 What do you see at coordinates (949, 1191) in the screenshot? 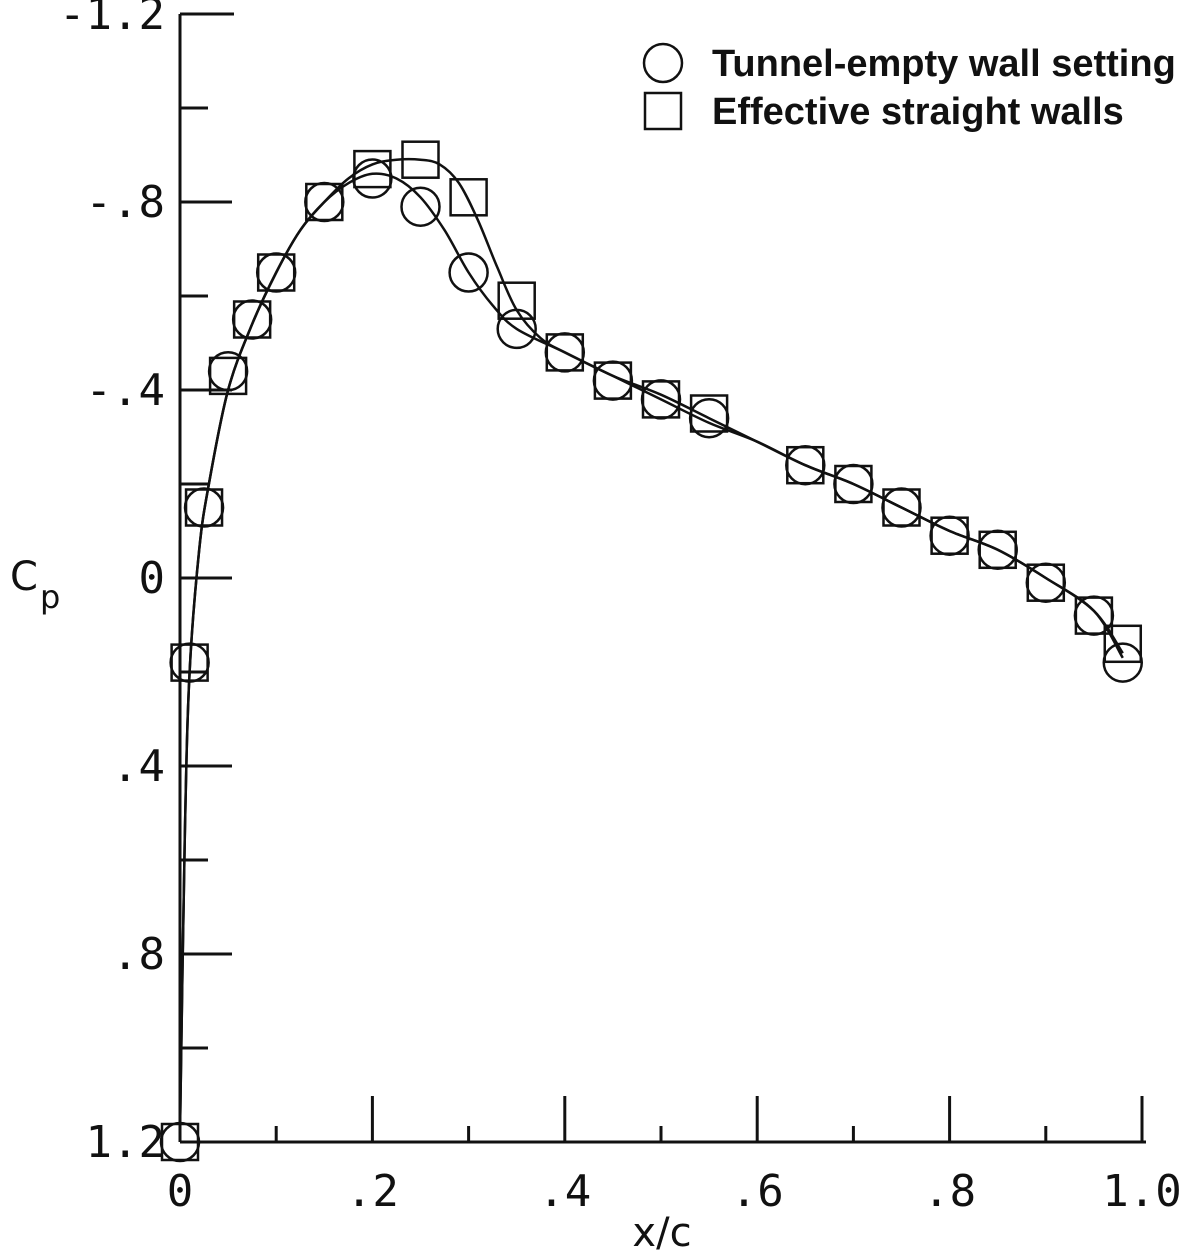
I see `x-tick-label: .8` at bounding box center [949, 1191].